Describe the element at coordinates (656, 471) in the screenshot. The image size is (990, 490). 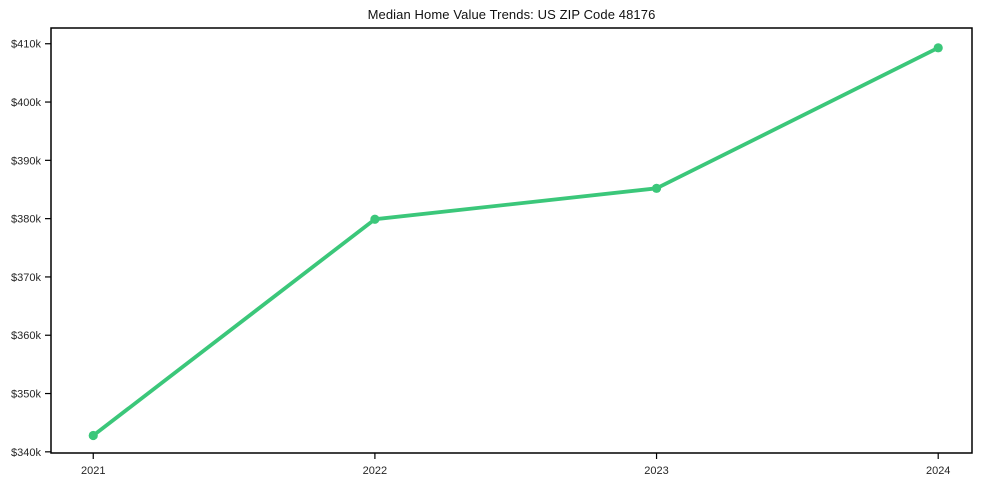
I see `x-axis-tick-label: 2023` at that location.